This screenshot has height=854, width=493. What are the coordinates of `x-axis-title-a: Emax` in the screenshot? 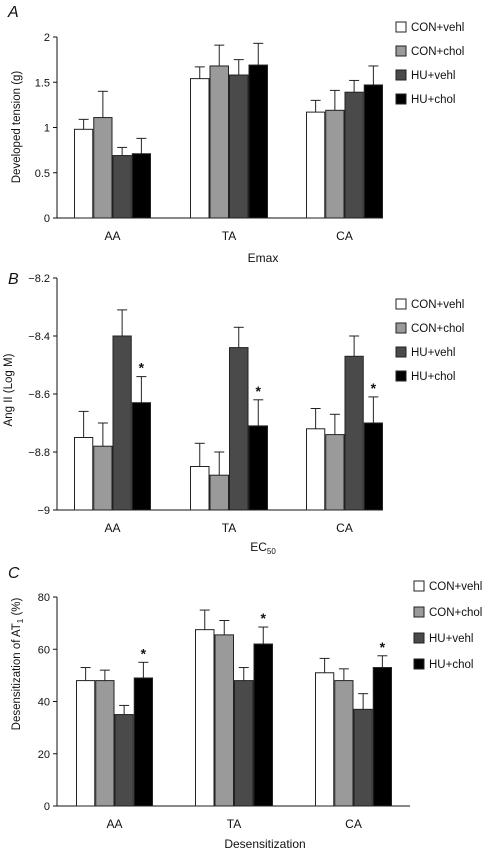 It's located at (263, 258).